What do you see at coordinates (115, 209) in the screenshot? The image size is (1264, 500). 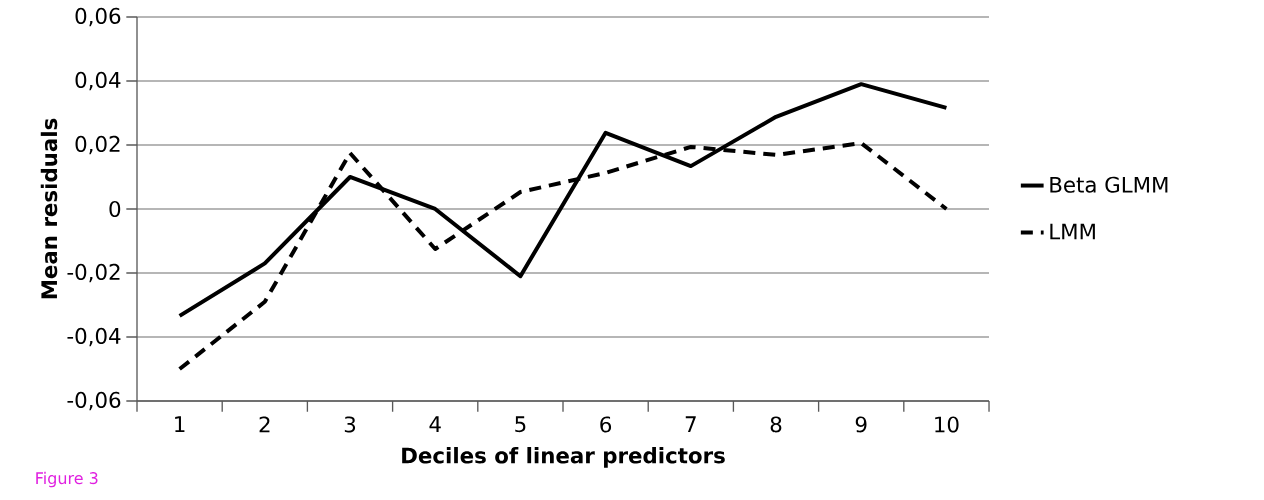 I see `y-tick-label: 0` at bounding box center [115, 209].